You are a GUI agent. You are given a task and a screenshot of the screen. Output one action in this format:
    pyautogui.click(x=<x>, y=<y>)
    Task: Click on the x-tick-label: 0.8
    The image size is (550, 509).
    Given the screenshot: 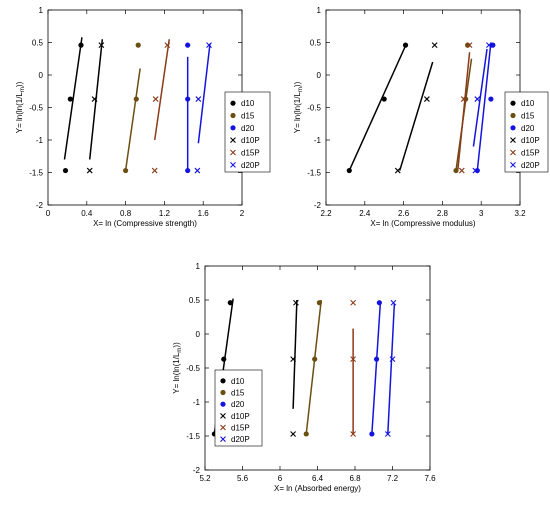 What is the action you would take?
    pyautogui.click(x=126, y=213)
    